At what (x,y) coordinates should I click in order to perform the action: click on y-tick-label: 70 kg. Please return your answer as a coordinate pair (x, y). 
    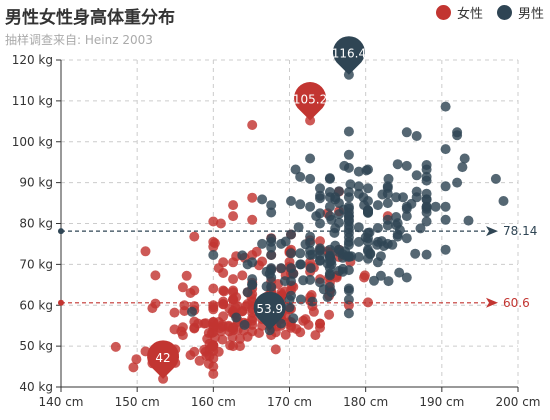
    Looking at the image, I should click on (36, 264).